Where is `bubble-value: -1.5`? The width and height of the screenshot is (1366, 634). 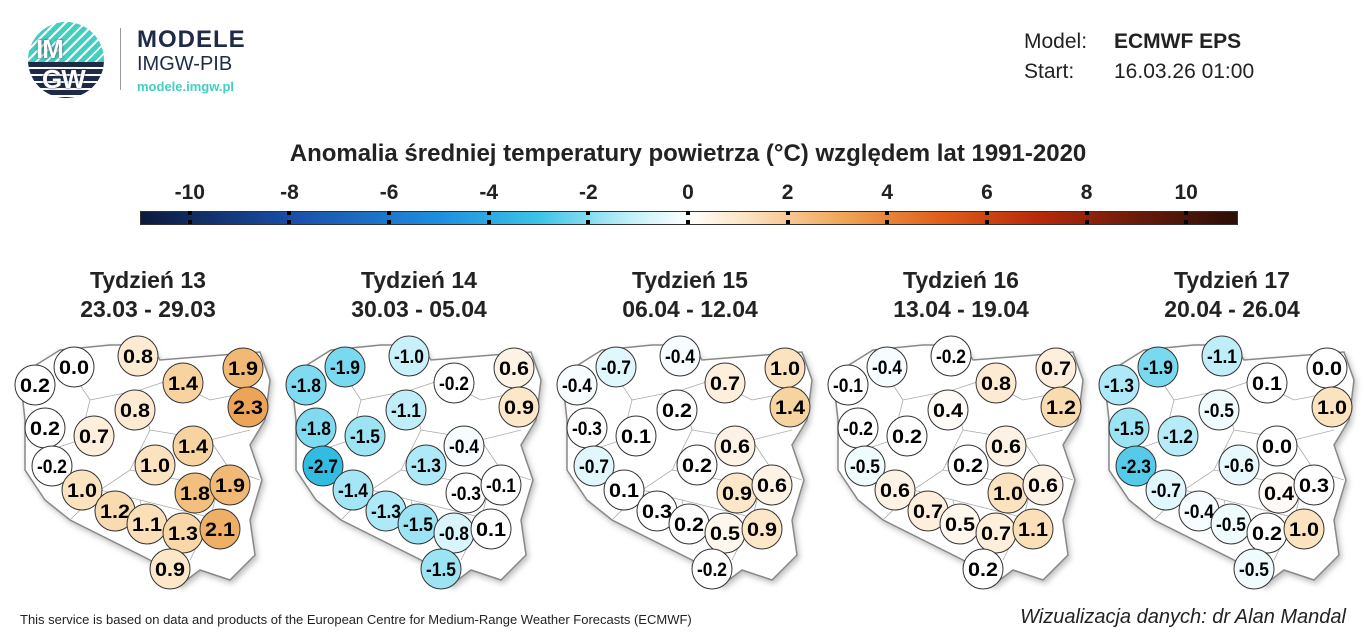
bubble-value: -1.5 is located at coordinates (1129, 429).